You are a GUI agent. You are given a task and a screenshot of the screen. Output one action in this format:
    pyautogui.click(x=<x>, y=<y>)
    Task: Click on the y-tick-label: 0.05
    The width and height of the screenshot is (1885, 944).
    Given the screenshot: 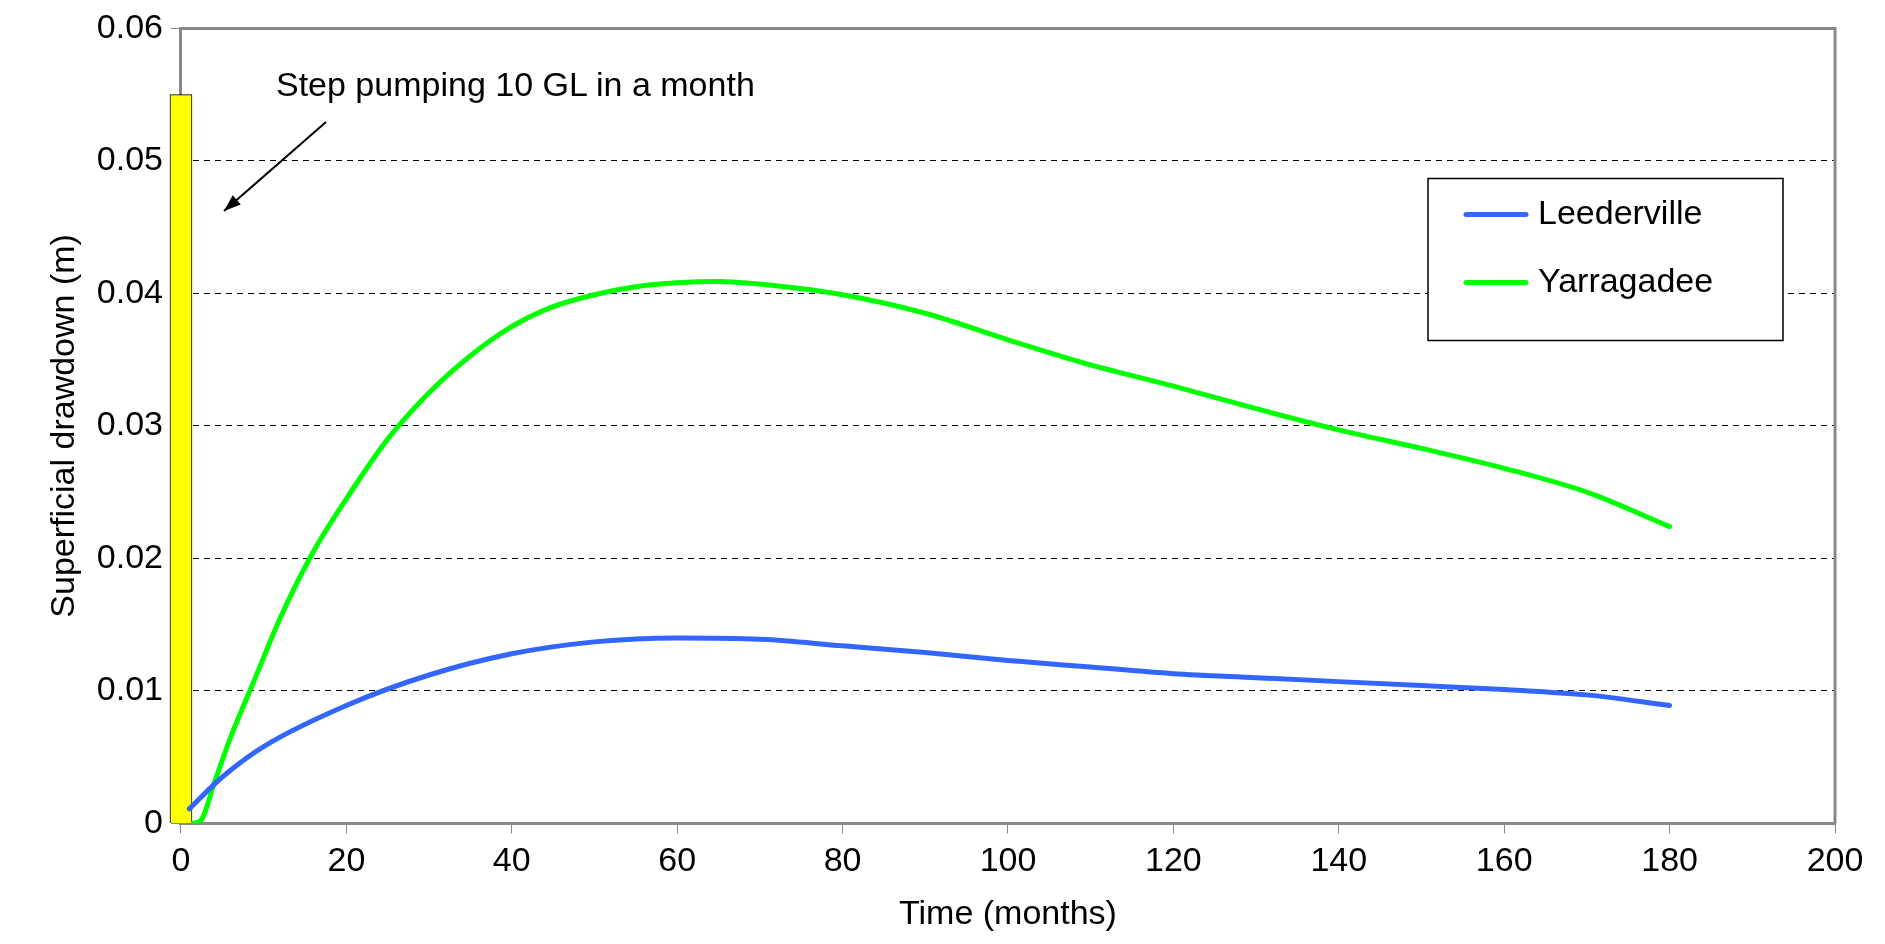 What is the action you would take?
    pyautogui.click(x=129, y=158)
    